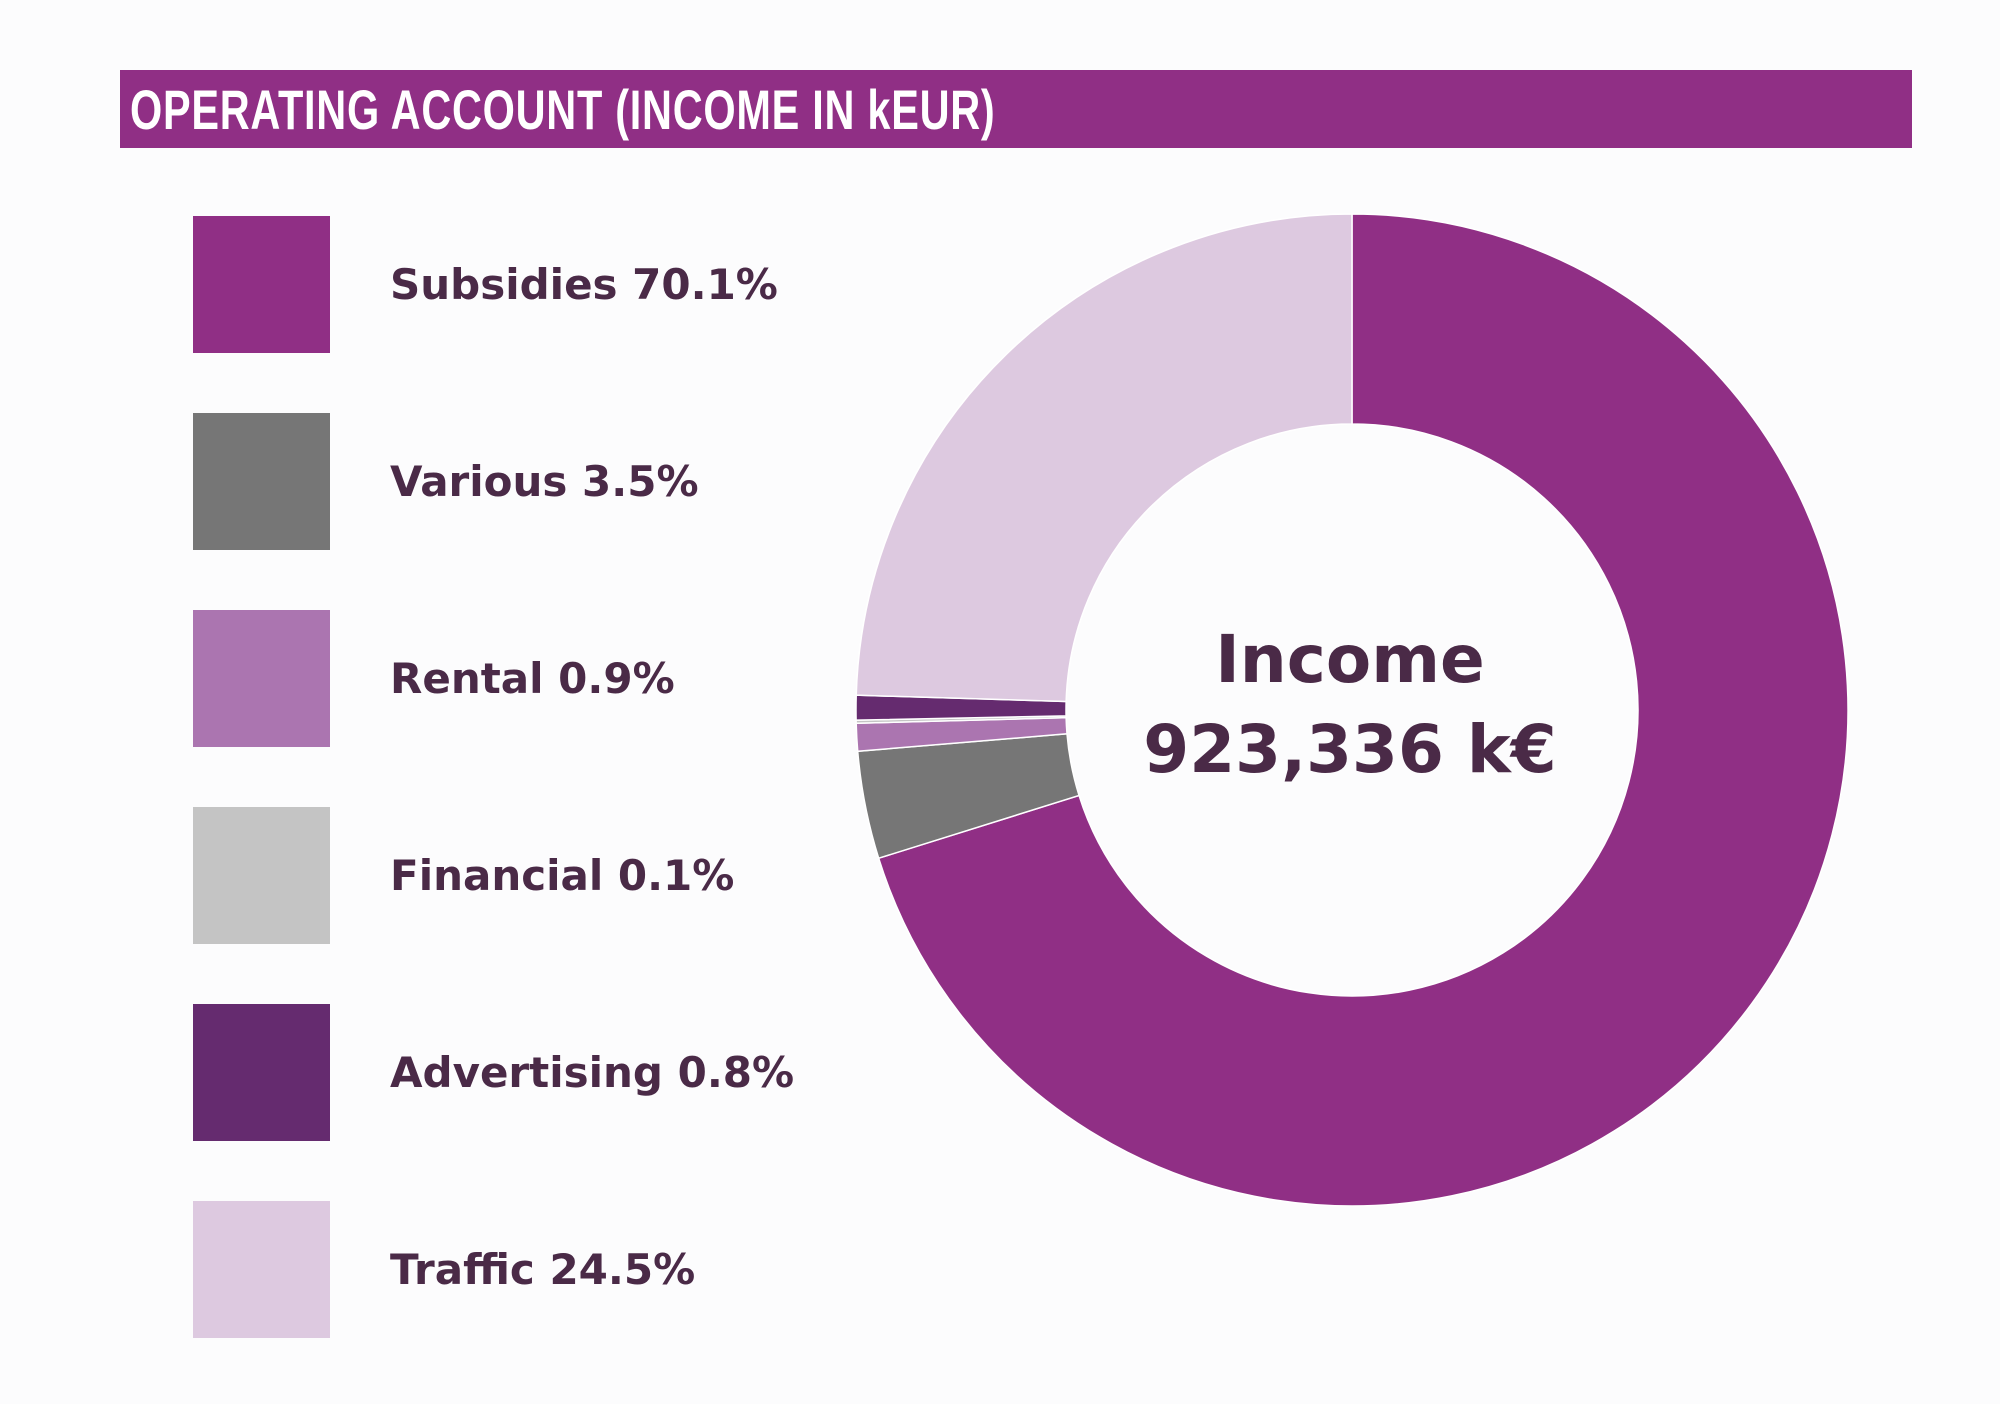 The width and height of the screenshot is (2000, 1404). What do you see at coordinates (544, 481) in the screenshot?
I see `legend-label-various: Various 3.5%` at bounding box center [544, 481].